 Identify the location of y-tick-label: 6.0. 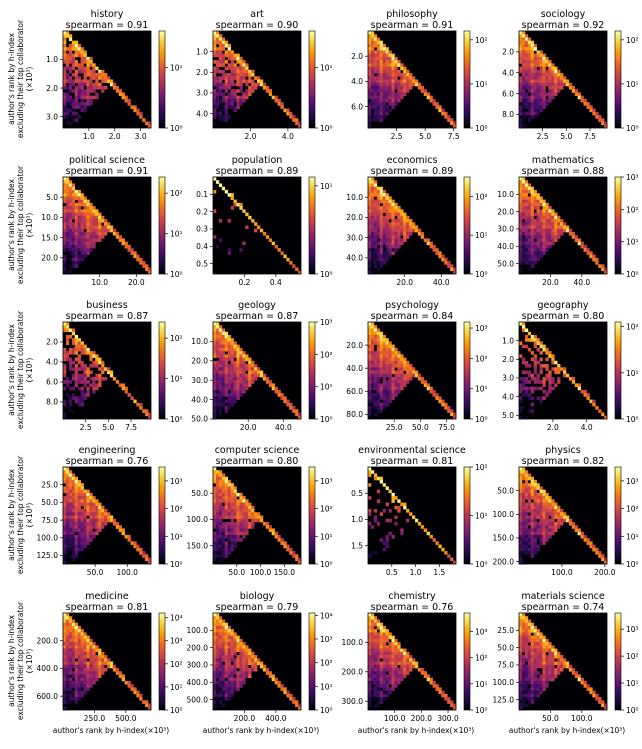
(508, 93).